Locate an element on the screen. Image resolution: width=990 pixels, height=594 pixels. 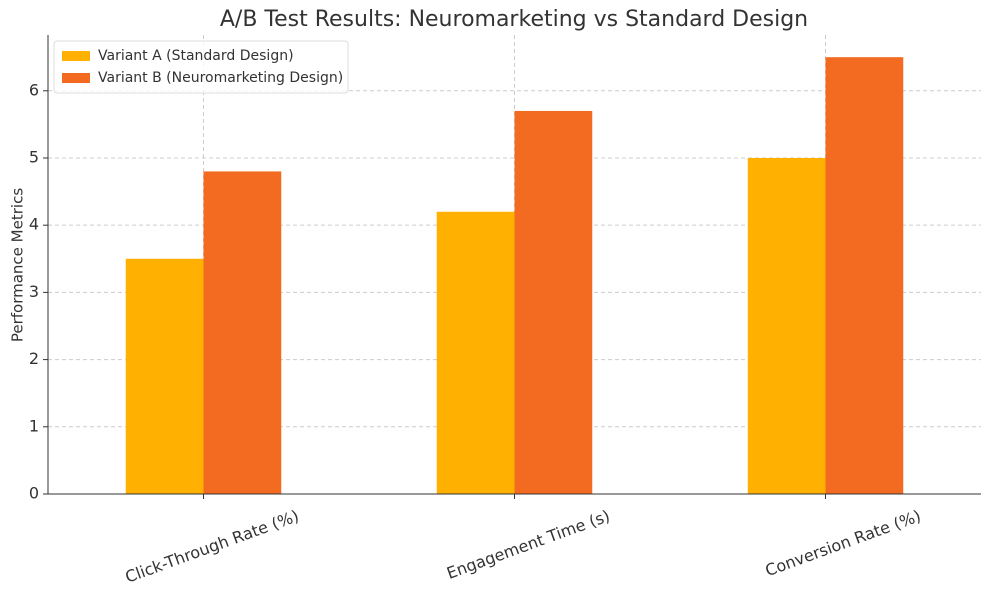
y-tick-label: 4 is located at coordinates (34, 224).